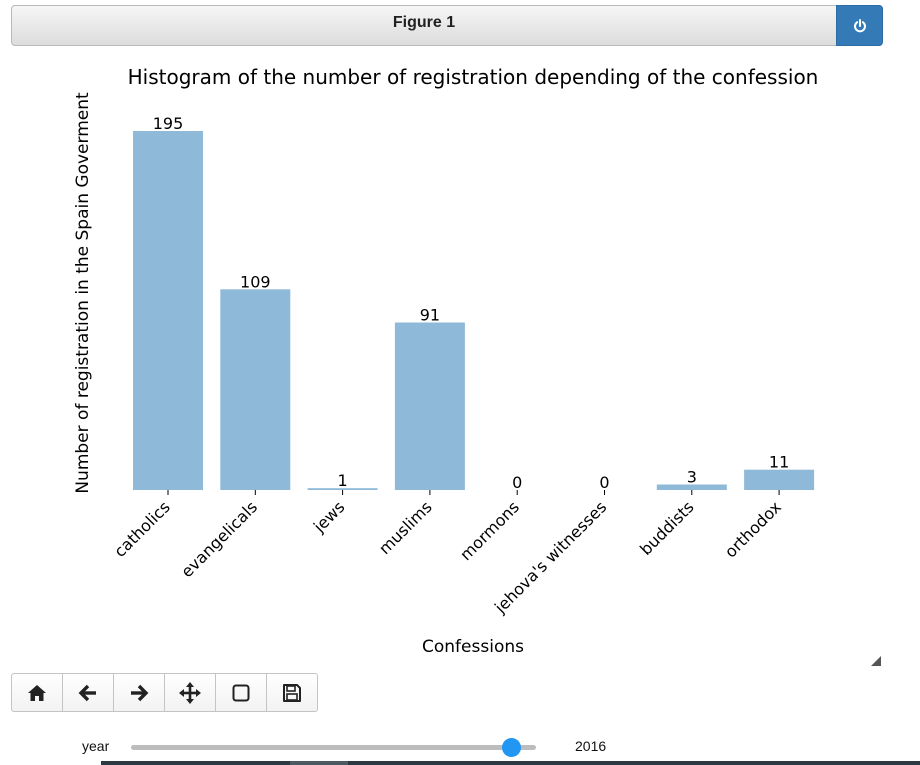  What do you see at coordinates (405, 527) in the screenshot?
I see `x-tick-label-3: muslims` at bounding box center [405, 527].